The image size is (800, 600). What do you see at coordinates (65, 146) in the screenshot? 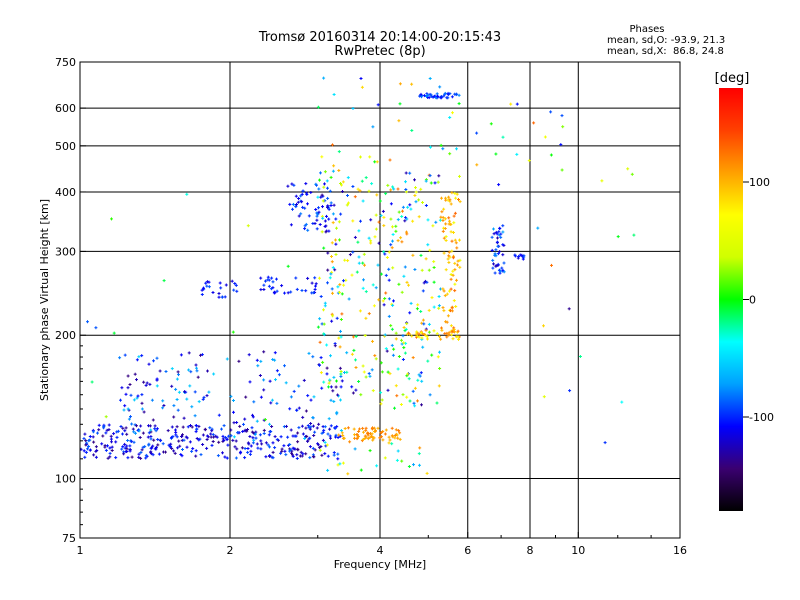
I see `y-tick-label-5: 500` at bounding box center [65, 146].